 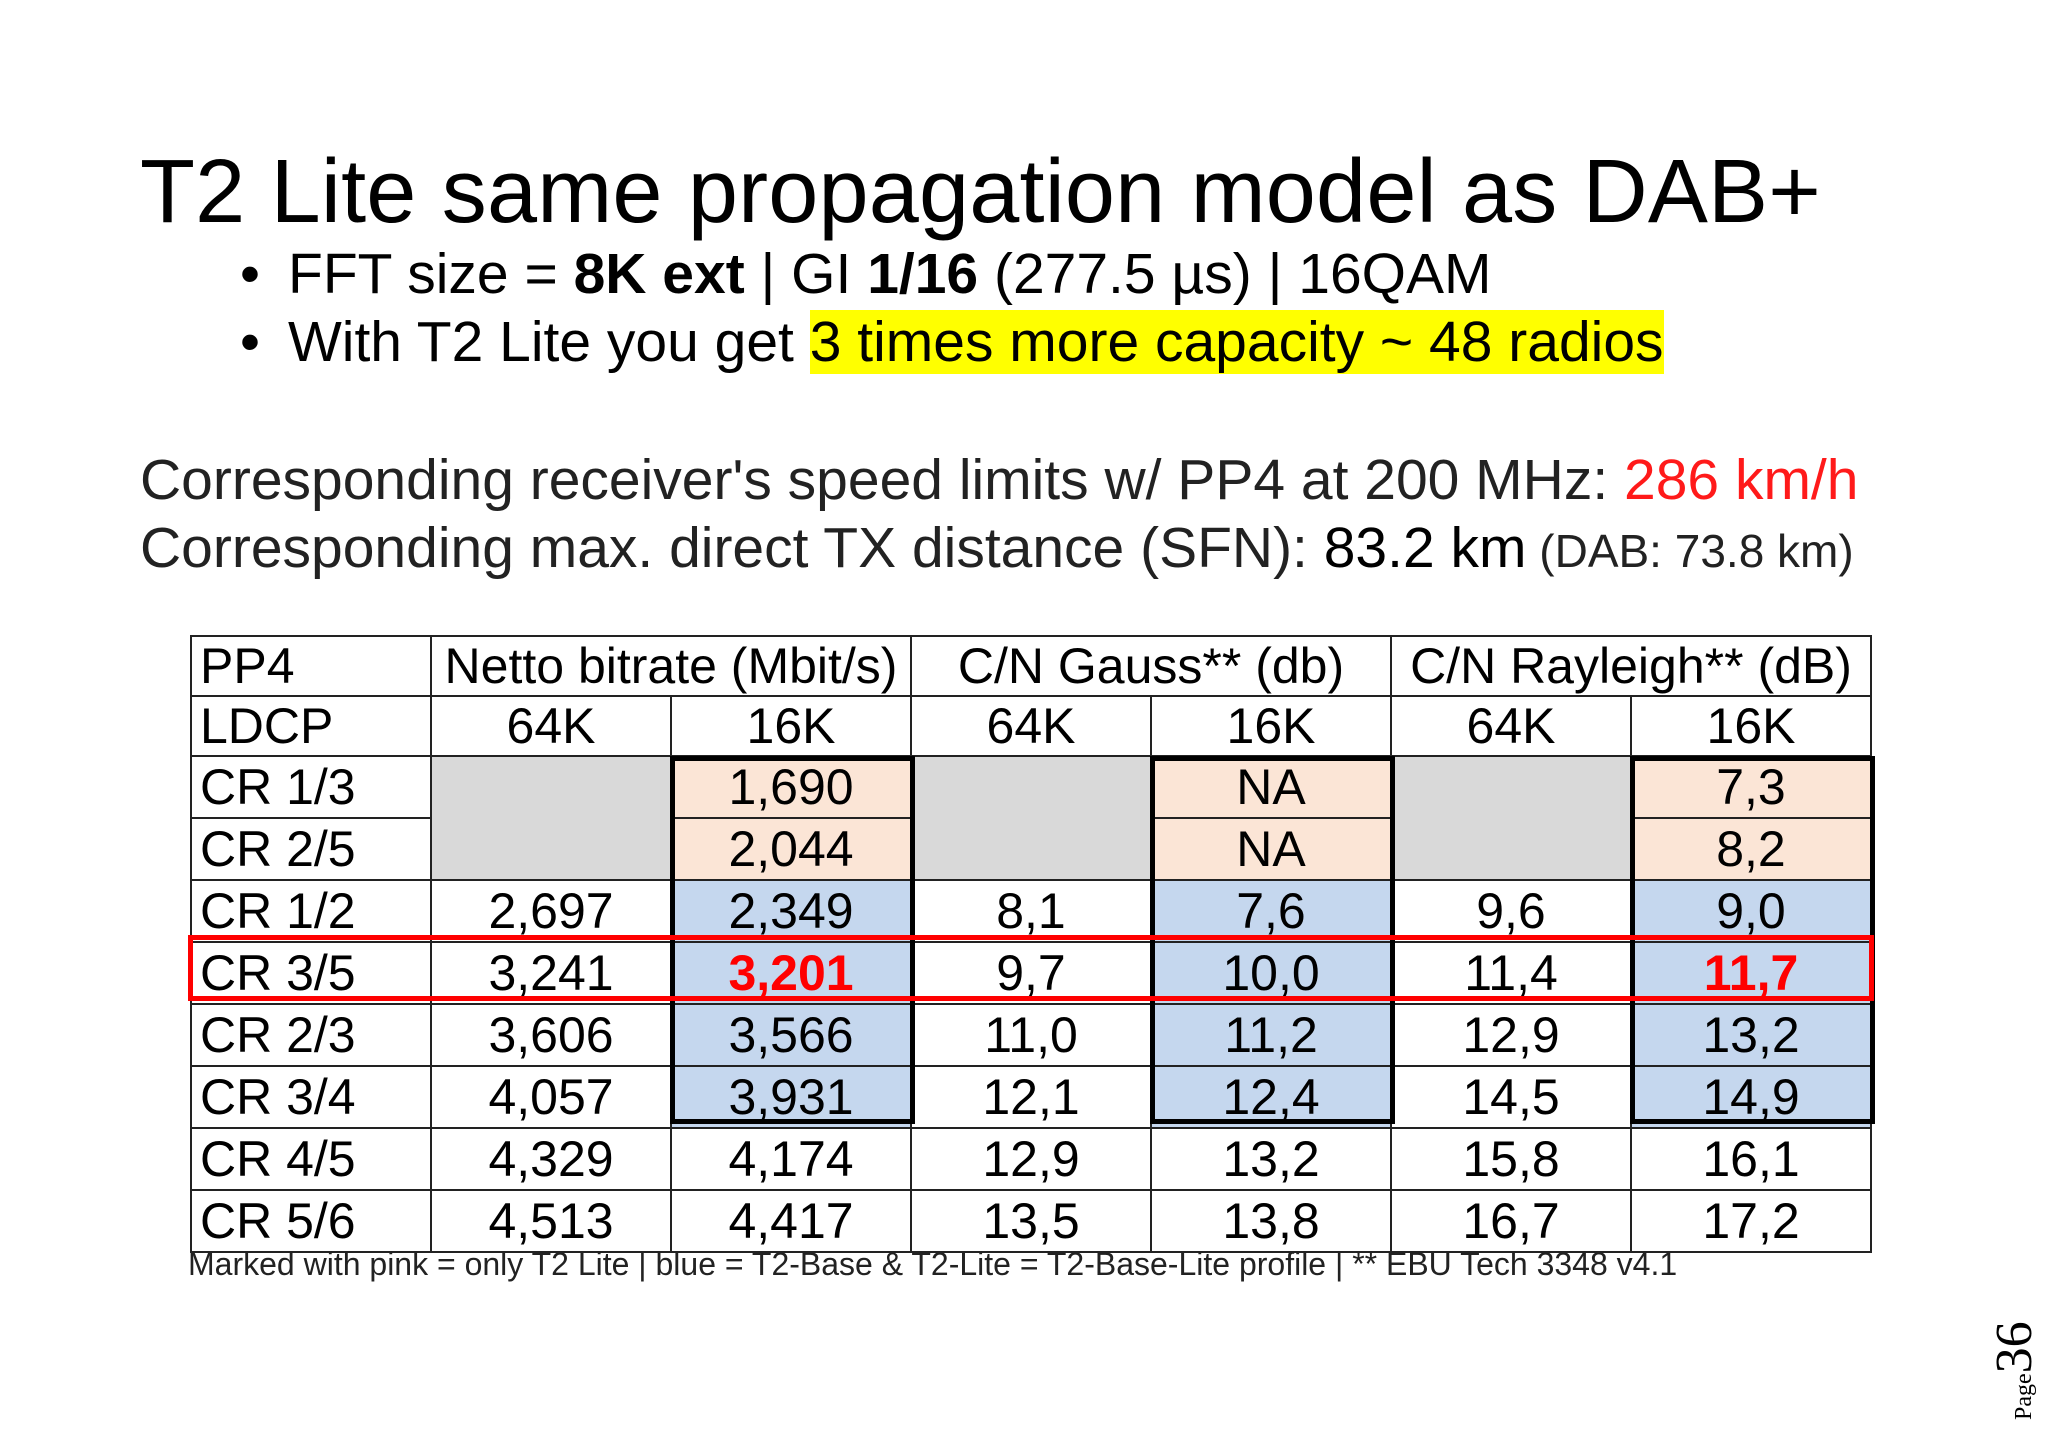 What do you see at coordinates (1511, 973) in the screenshot?
I see `table-cell: 11,4` at bounding box center [1511, 973].